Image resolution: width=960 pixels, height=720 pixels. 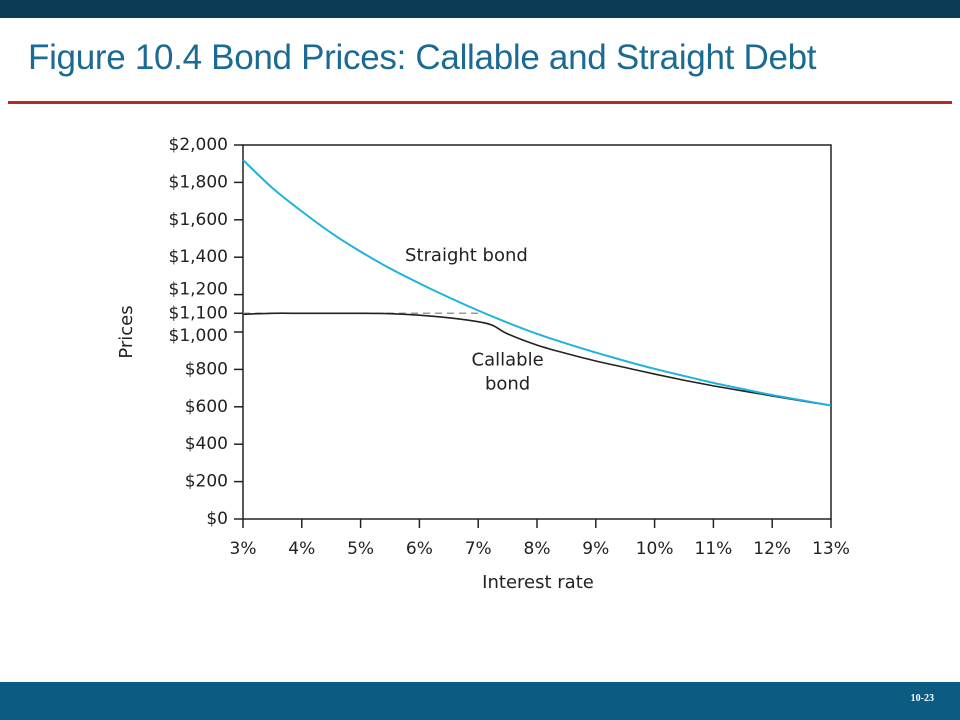 I want to click on y-tick-label: $1,200, so click(x=198, y=290).